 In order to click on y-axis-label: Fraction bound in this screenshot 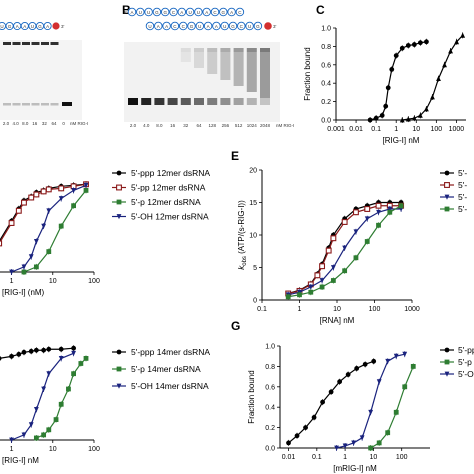, I will do `click(307, 73)`.